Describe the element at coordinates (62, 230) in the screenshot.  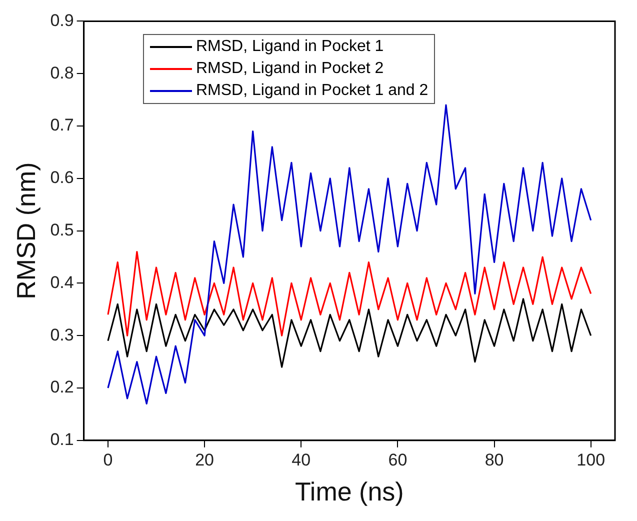
I see `y-tick-label: 0.5` at that location.